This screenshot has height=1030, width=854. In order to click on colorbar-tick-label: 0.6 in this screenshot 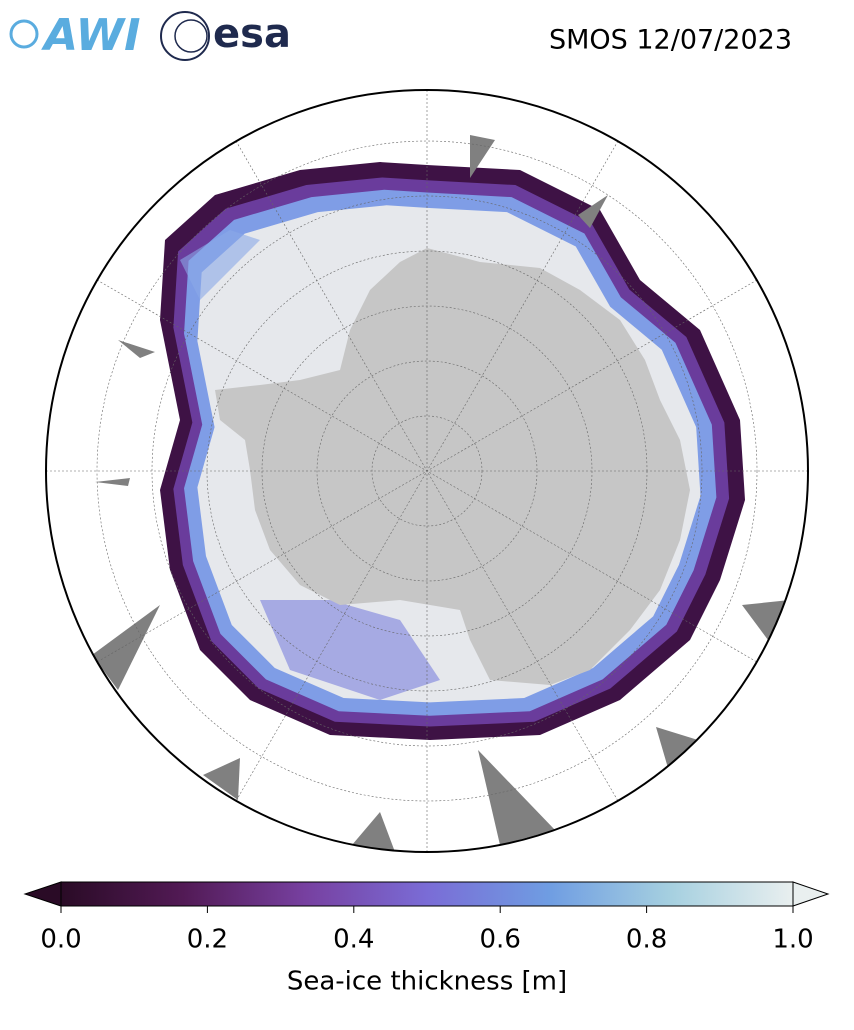, I will do `click(500, 940)`.